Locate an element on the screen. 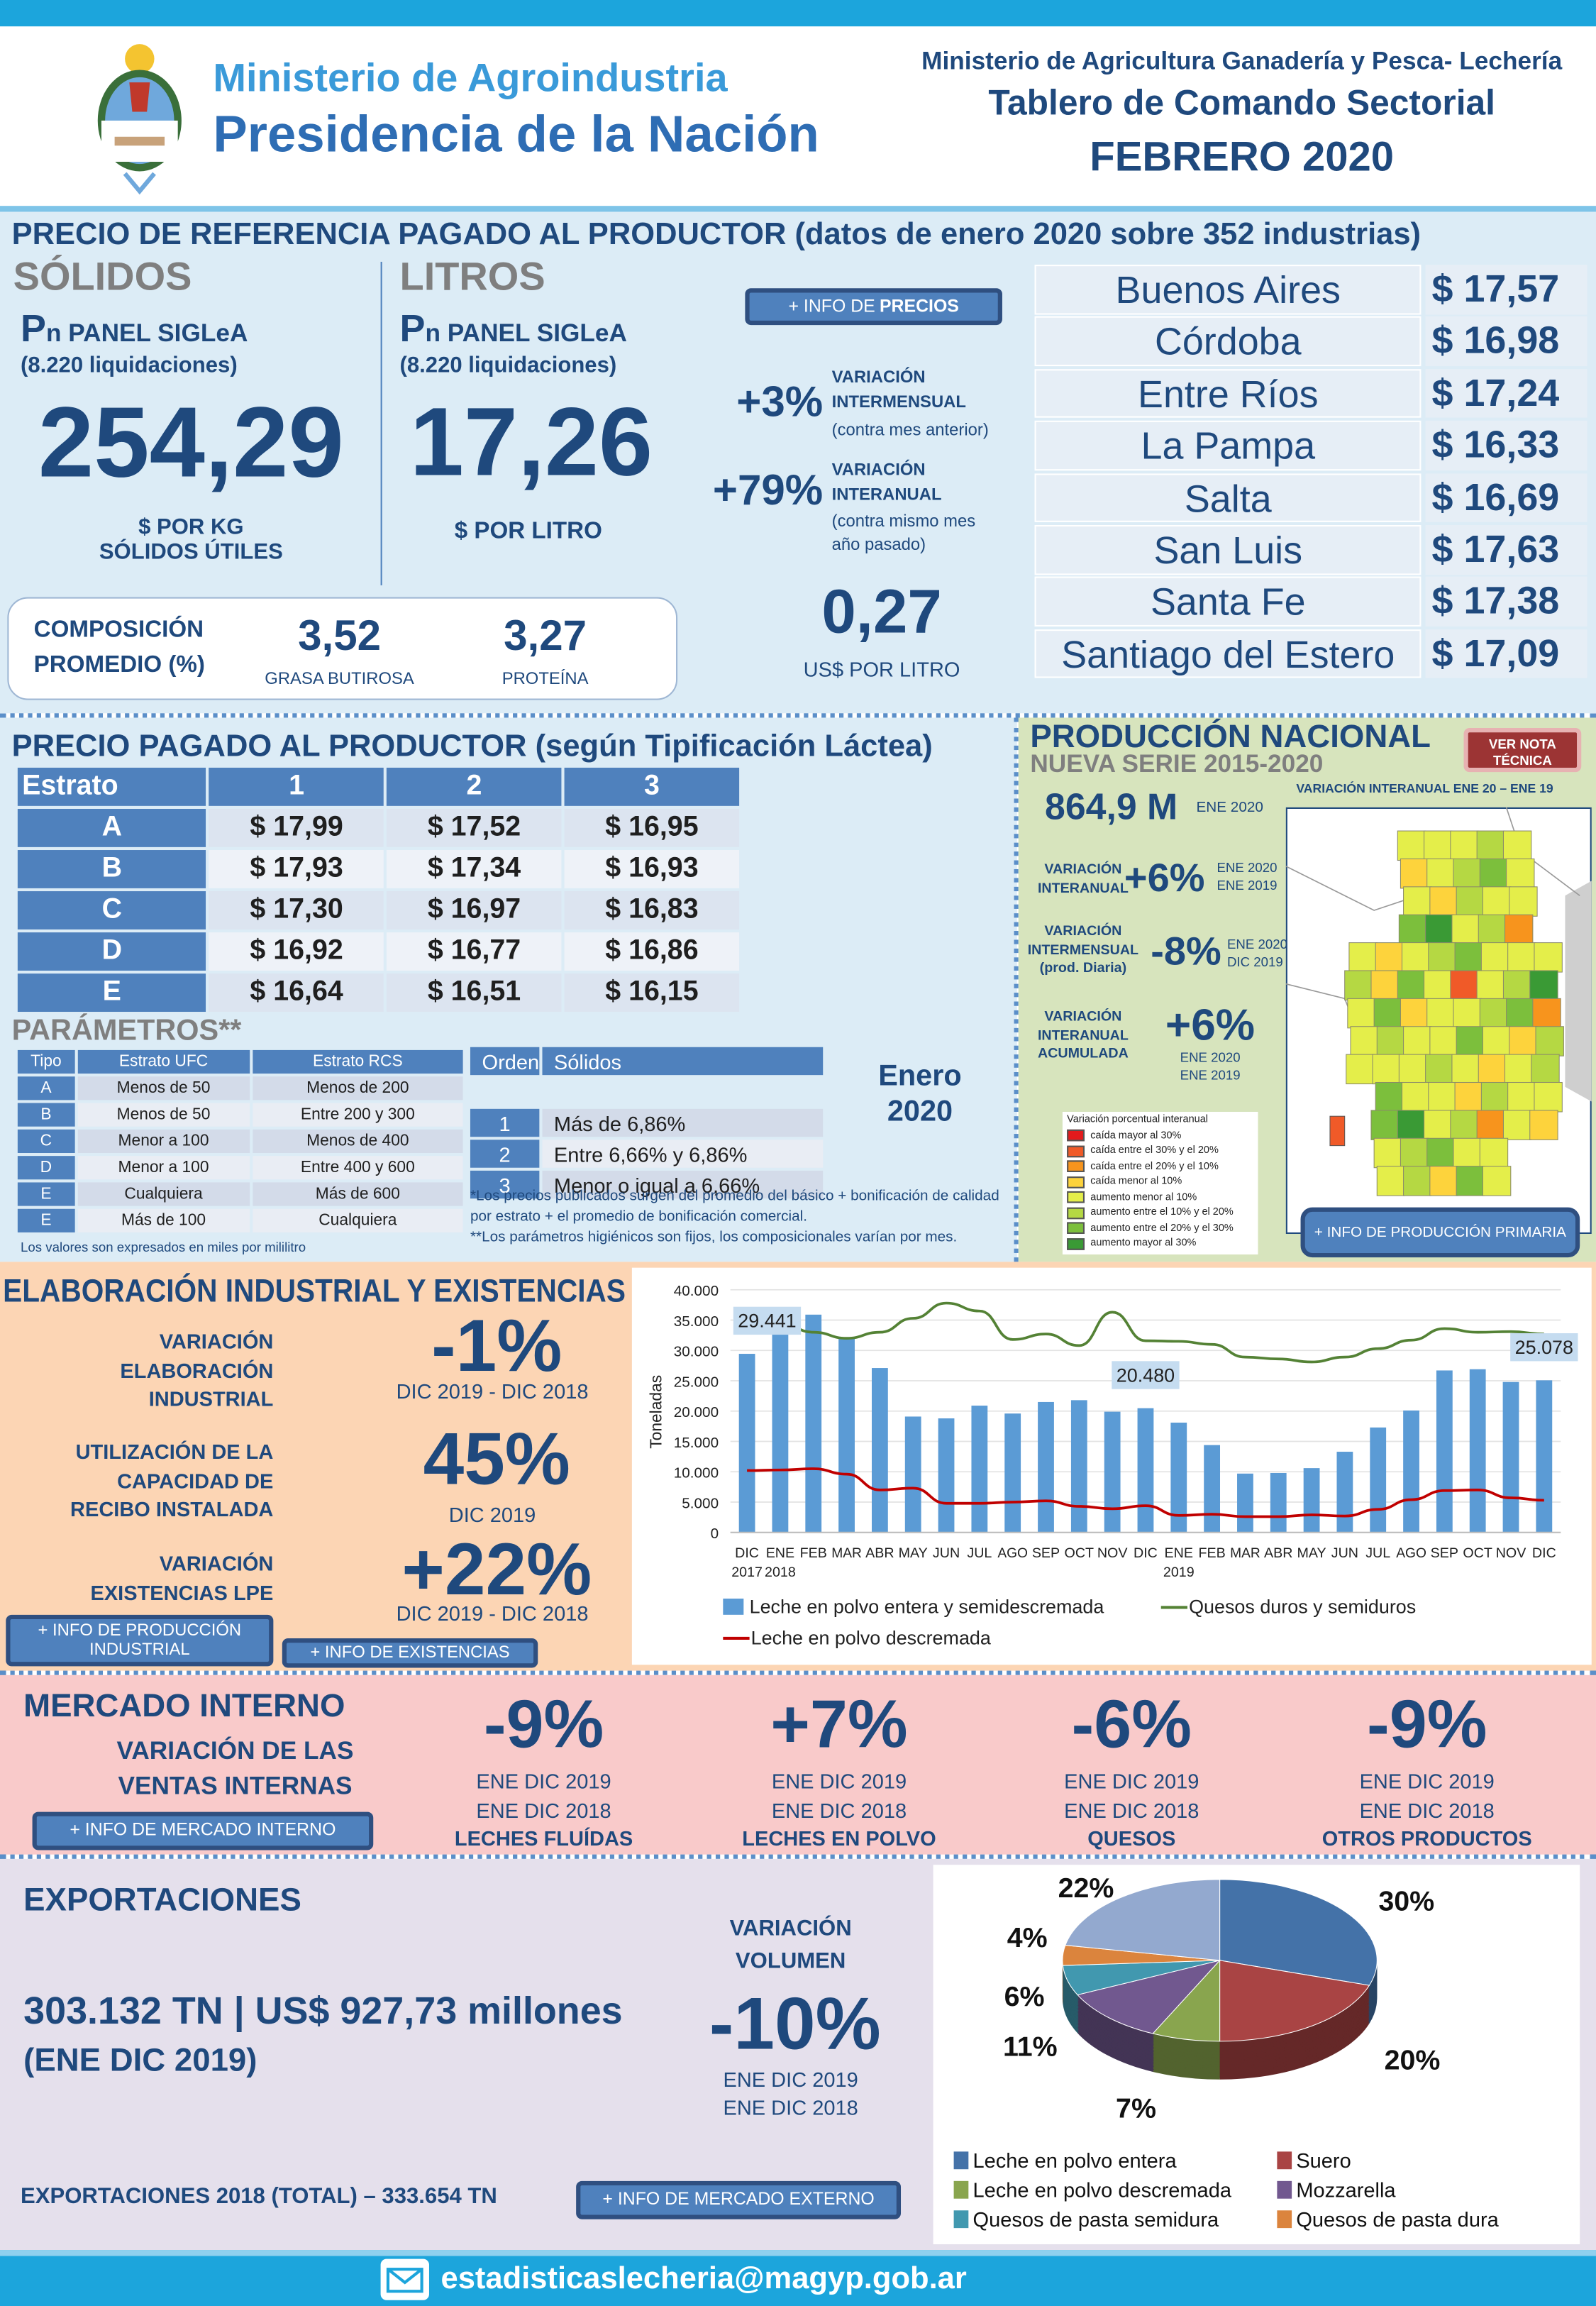 This screenshot has height=2306, width=1596. column-header: 3 is located at coordinates (652, 786).